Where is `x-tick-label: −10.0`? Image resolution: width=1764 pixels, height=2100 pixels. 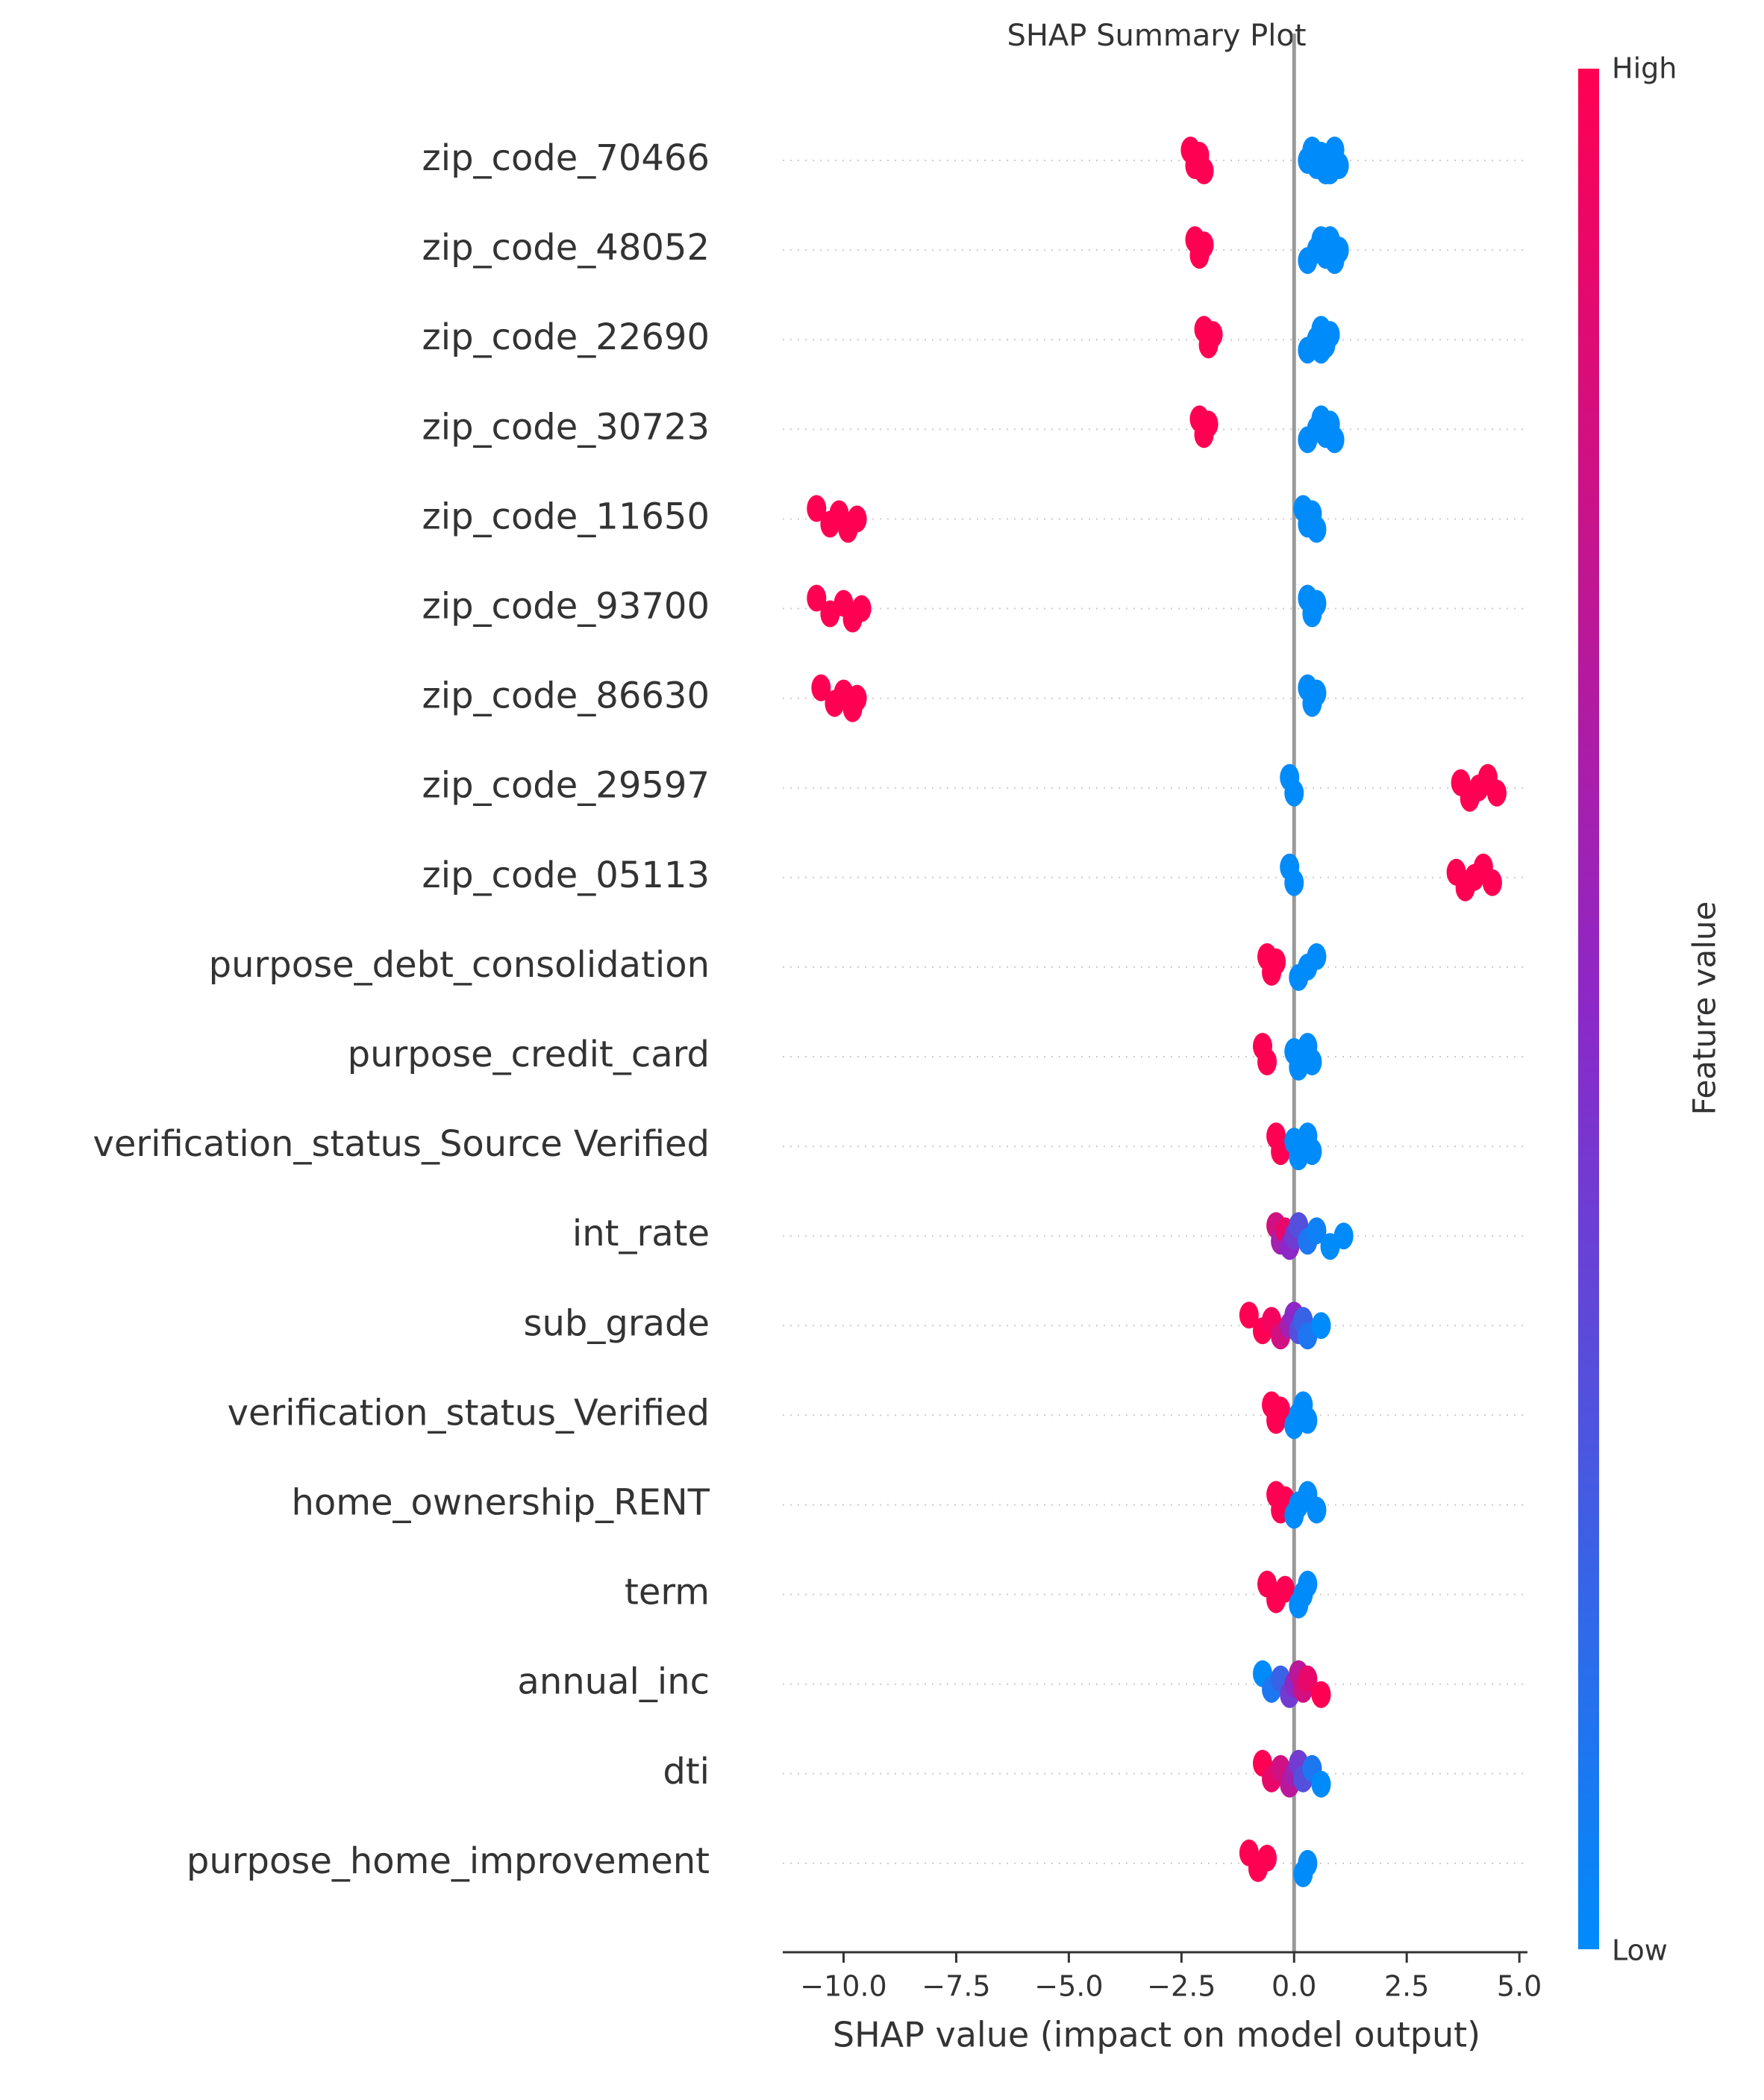
x-tick-label: −10.0 is located at coordinates (843, 1987).